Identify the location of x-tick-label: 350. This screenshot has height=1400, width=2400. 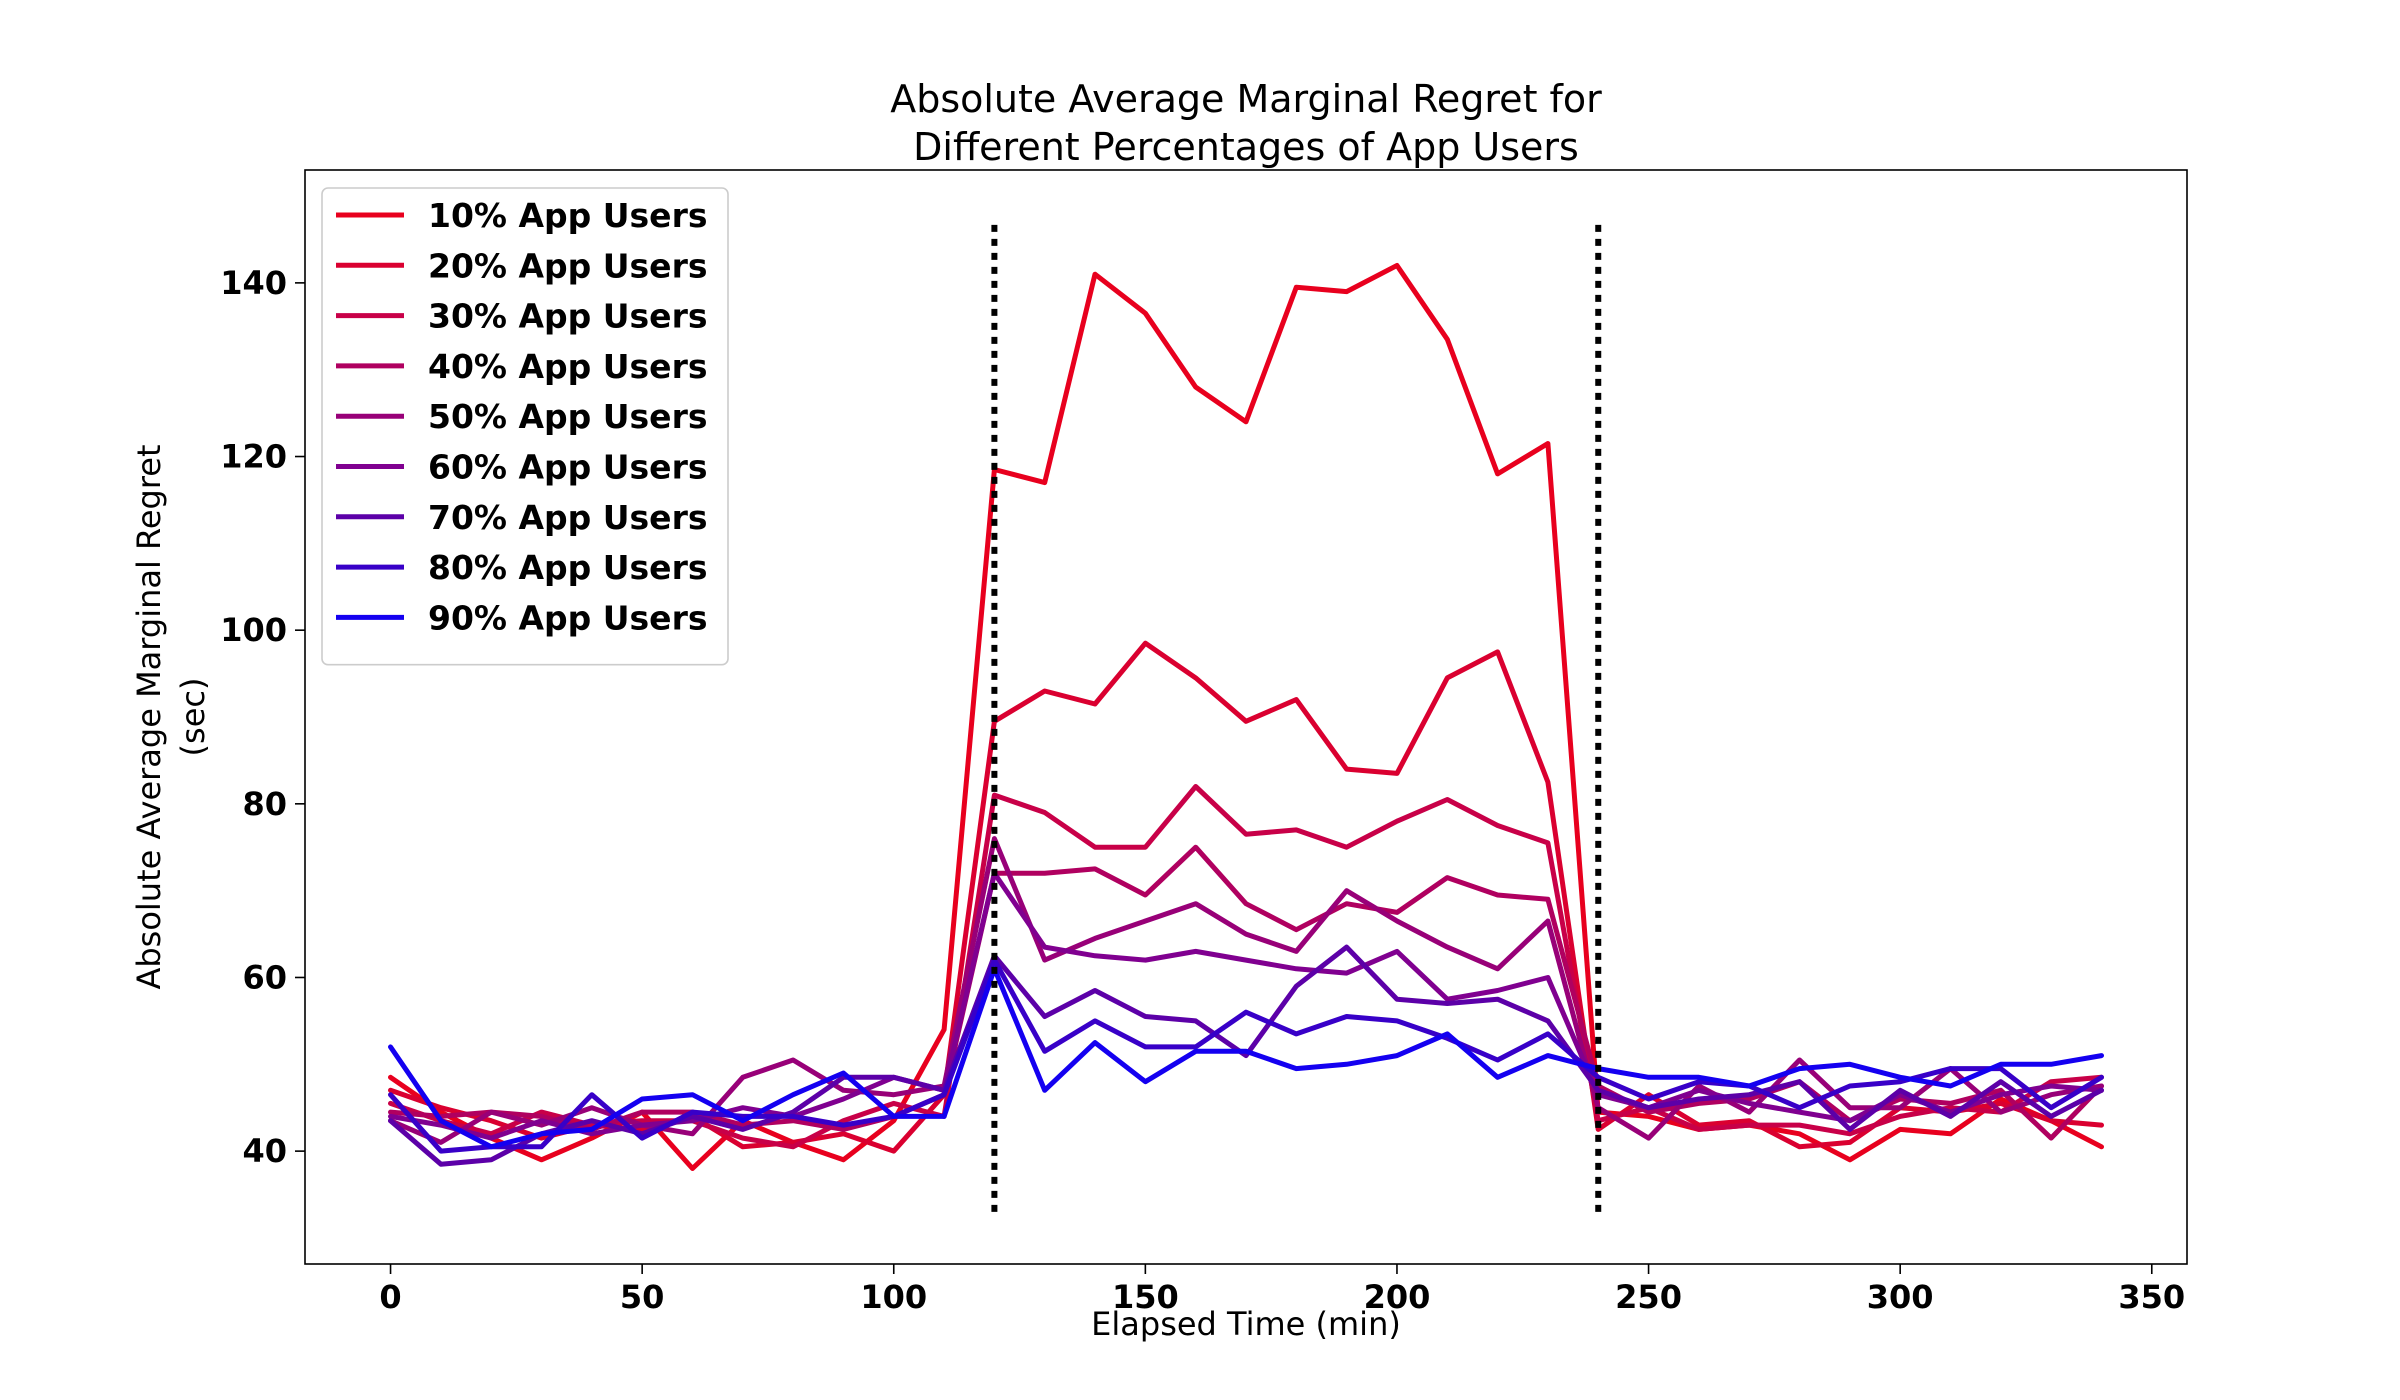
(2151, 1297).